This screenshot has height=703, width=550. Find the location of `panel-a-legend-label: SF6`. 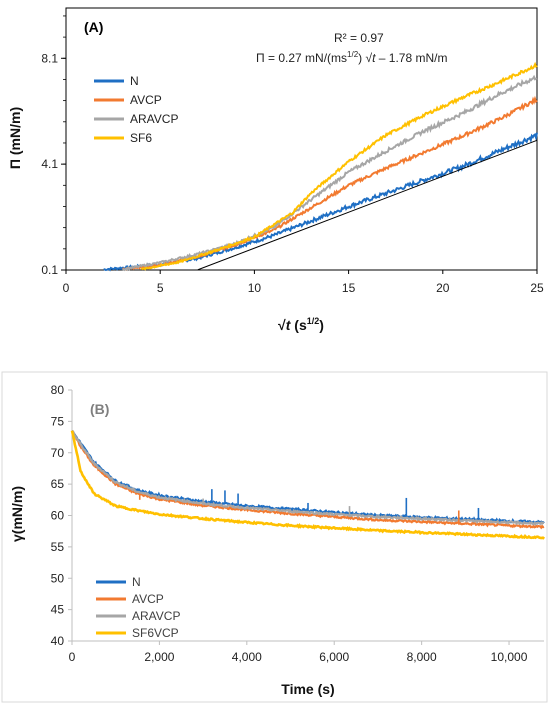

panel-a-legend-label: SF6 is located at coordinates (141, 138).